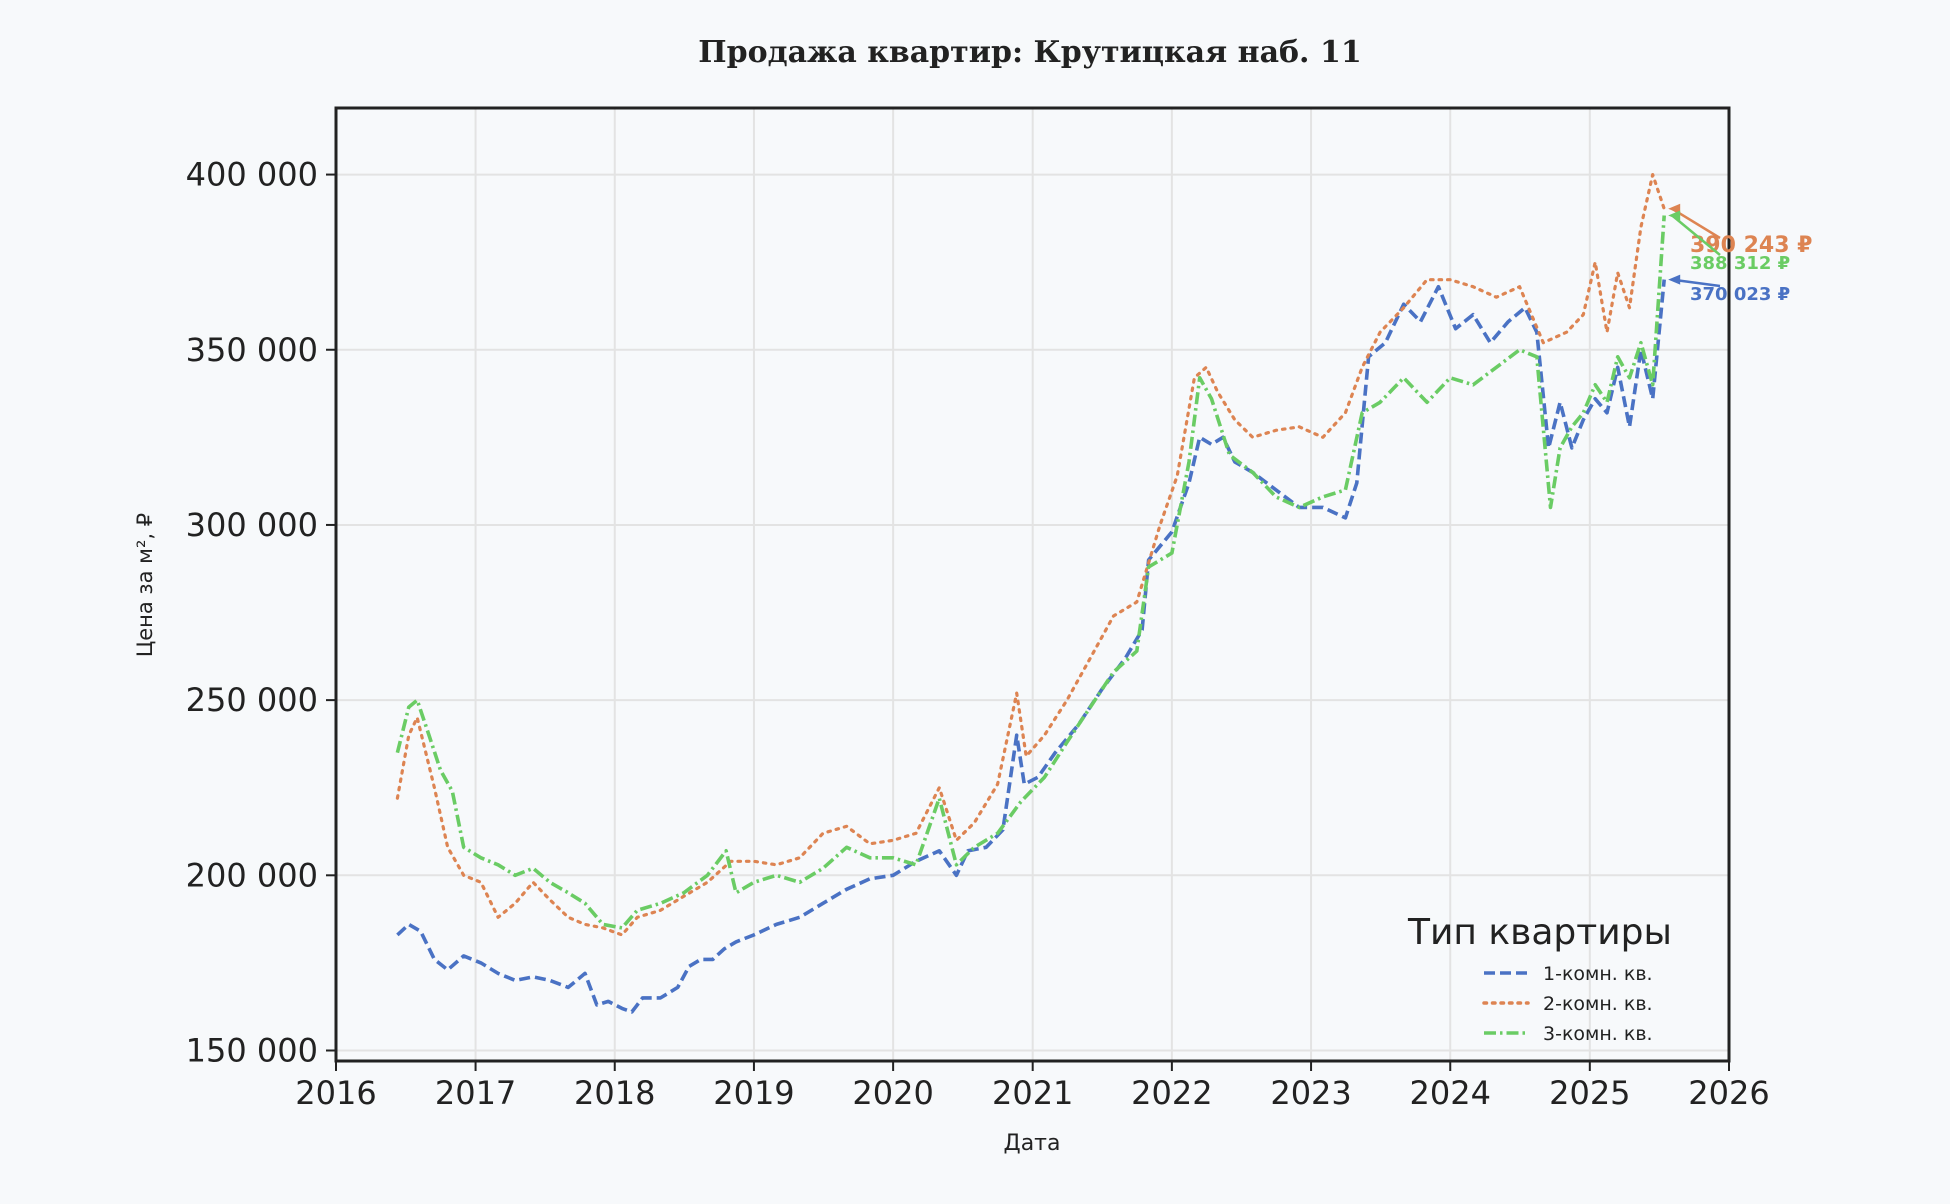 The image size is (1950, 1204). I want to click on legend-entry: 1-комн. кв., so click(1598, 974).